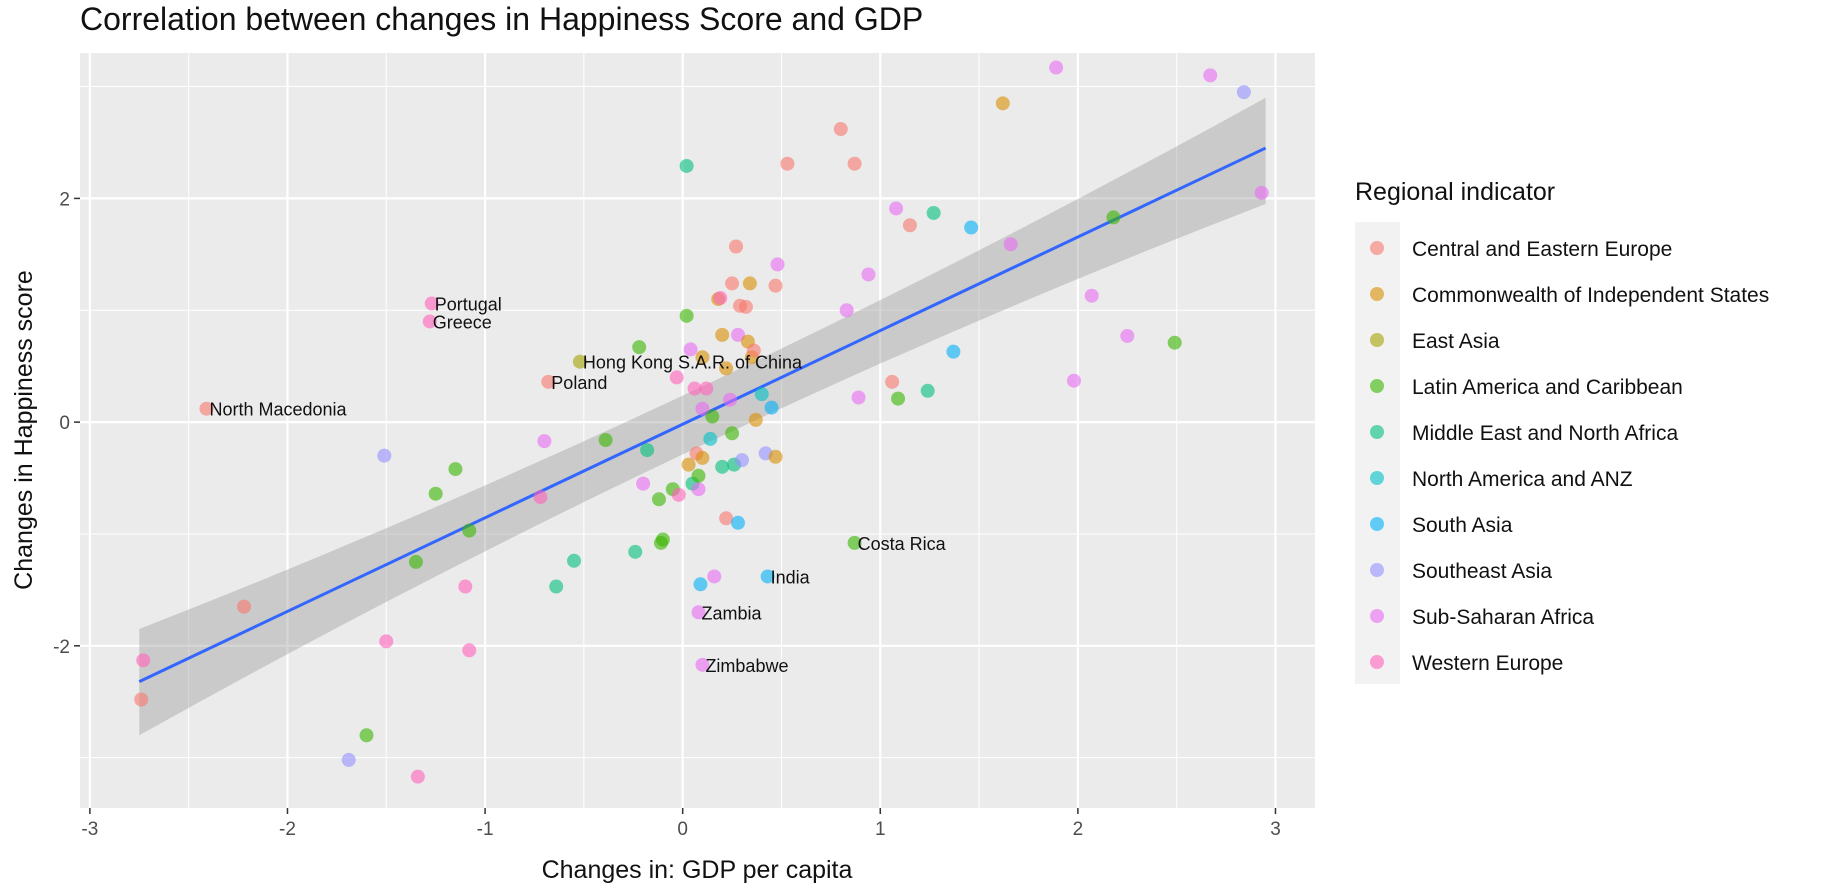  I want to click on legend-label: North America and ANZ, so click(1522, 479).